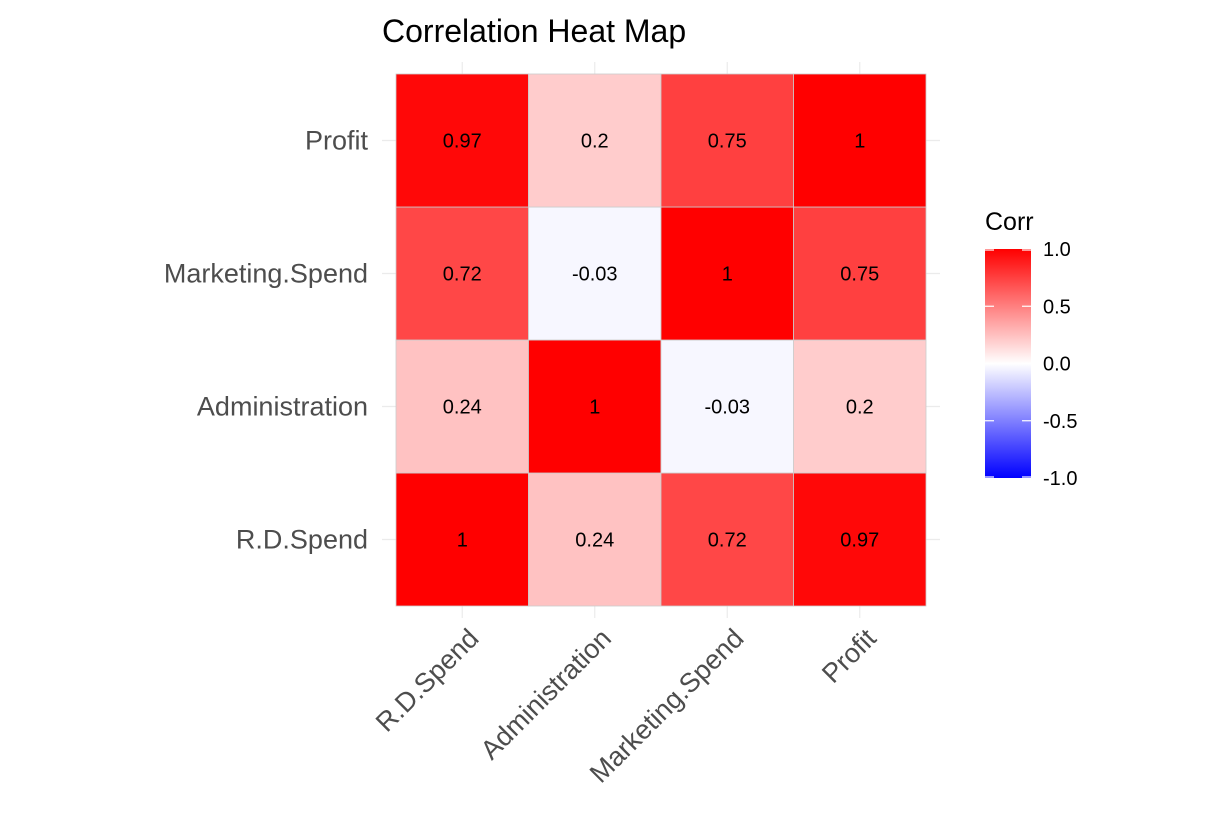 The width and height of the screenshot is (1230, 838). I want to click on y-tick-label: Administration, so click(282, 407).